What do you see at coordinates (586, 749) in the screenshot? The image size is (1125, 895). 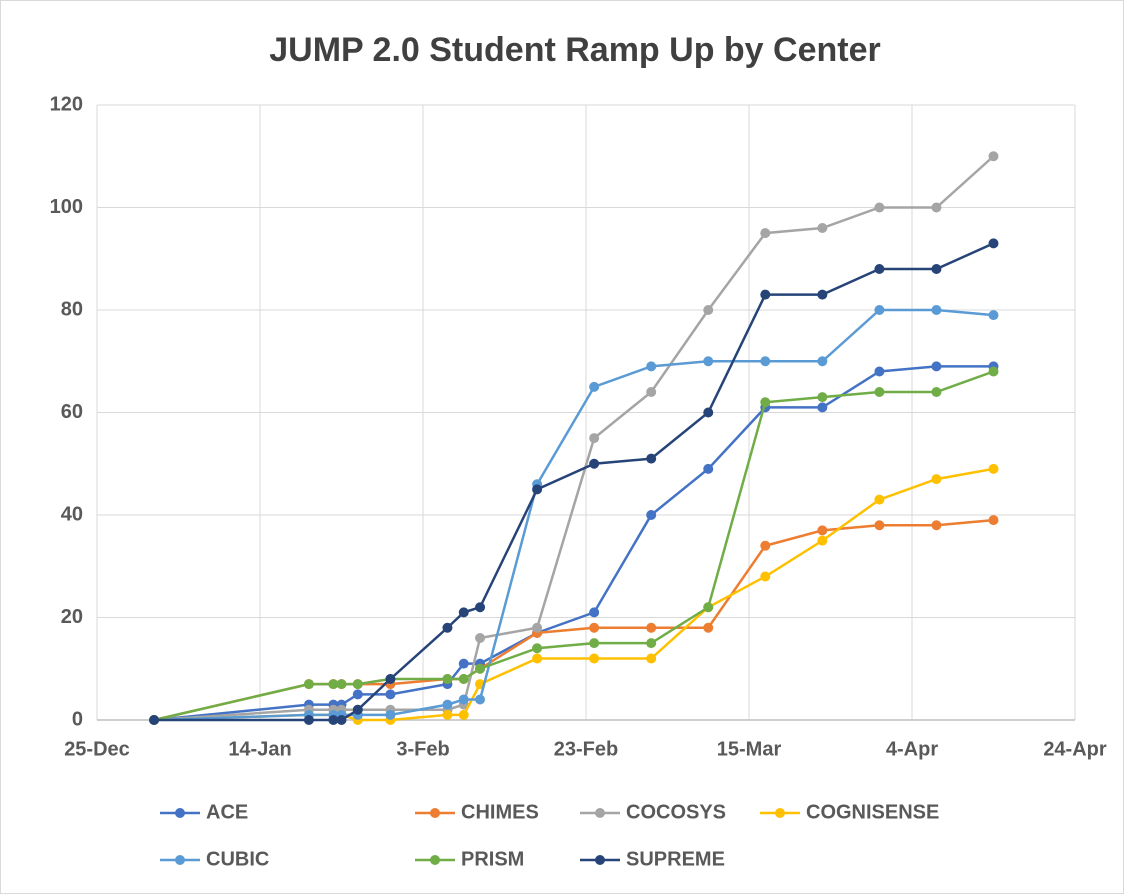 I see `x-tick-label: 23-Feb` at bounding box center [586, 749].